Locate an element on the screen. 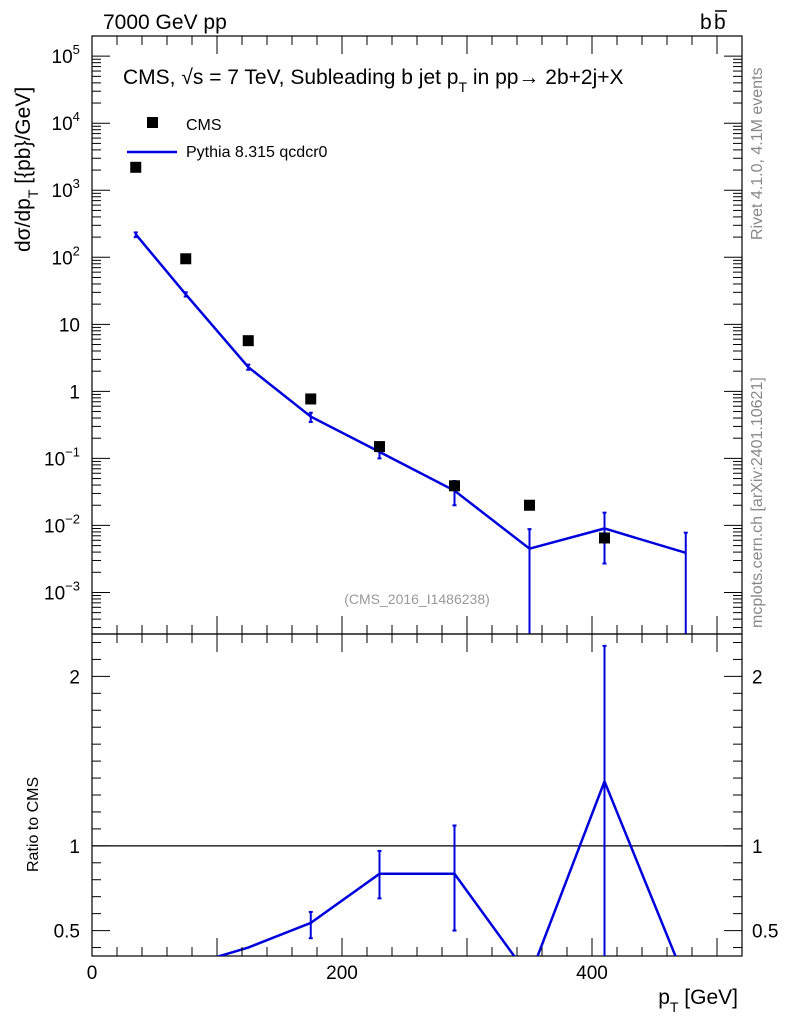 This screenshot has height=1024, width=786. y-tick-label: 10⁴ is located at coordinates (66, 122).